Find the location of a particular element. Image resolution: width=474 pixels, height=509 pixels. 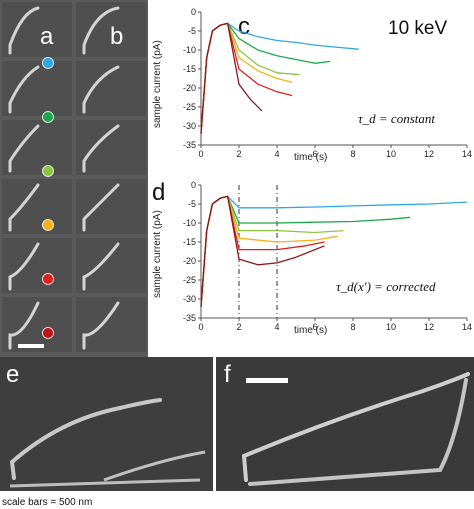

chart-c-series is located at coordinates (279, 78).